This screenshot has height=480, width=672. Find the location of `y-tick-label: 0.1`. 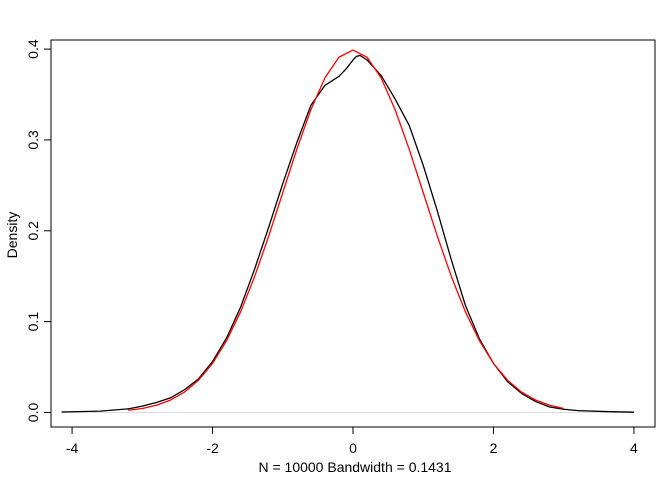

y-tick-label: 0.1 is located at coordinates (33, 322).